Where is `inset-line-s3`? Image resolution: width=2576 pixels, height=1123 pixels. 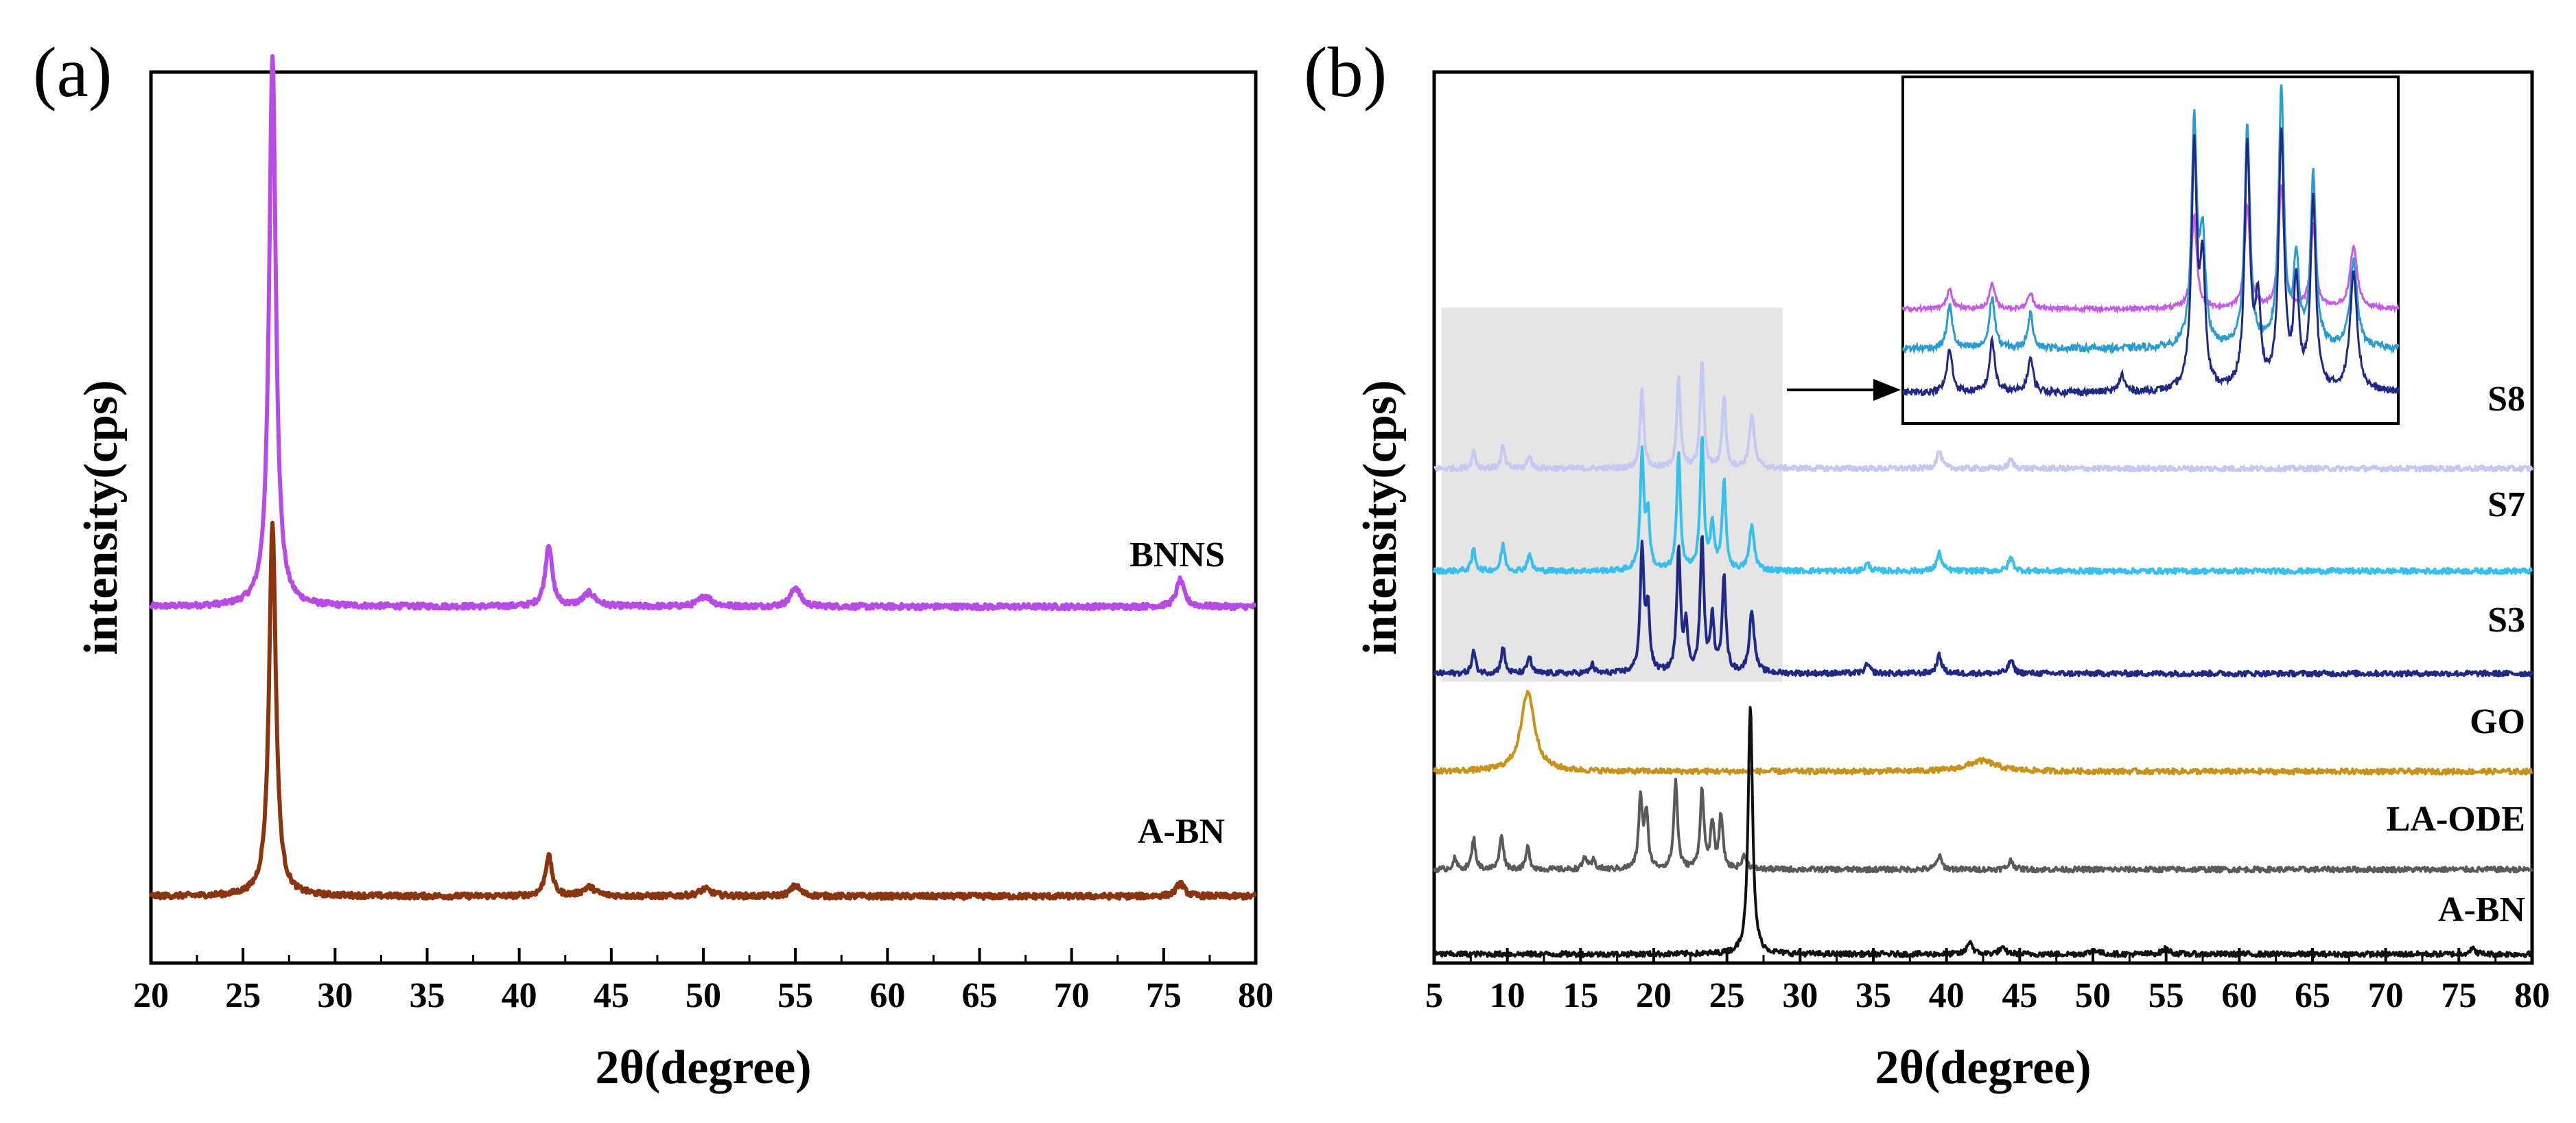
inset-line-s3 is located at coordinates (2151, 263).